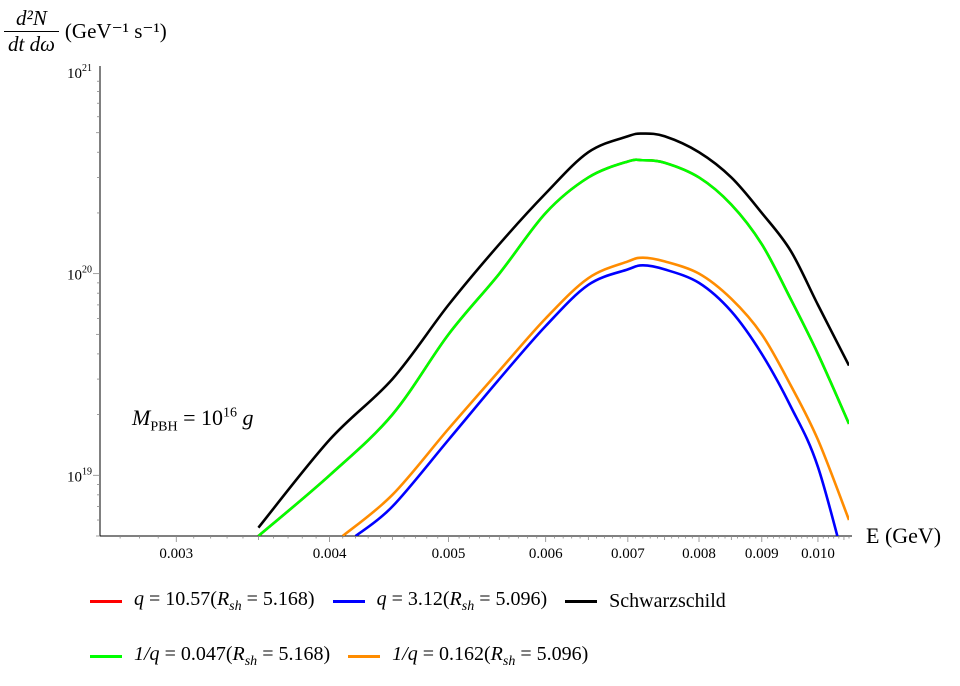  I want to click on legend-label-4: 1/q = 0.162(Rsh = 5.096), so click(490, 656).